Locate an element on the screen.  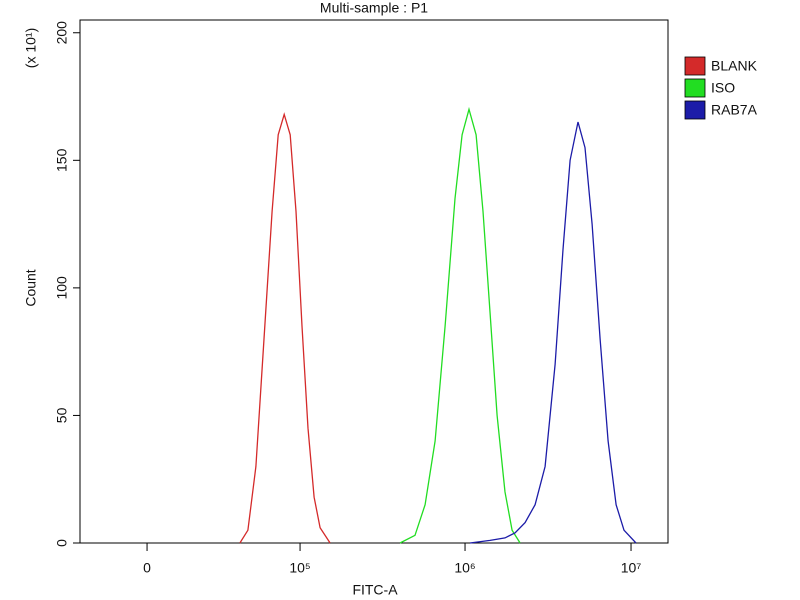
y-tick-label: 0 is located at coordinates (62, 543).